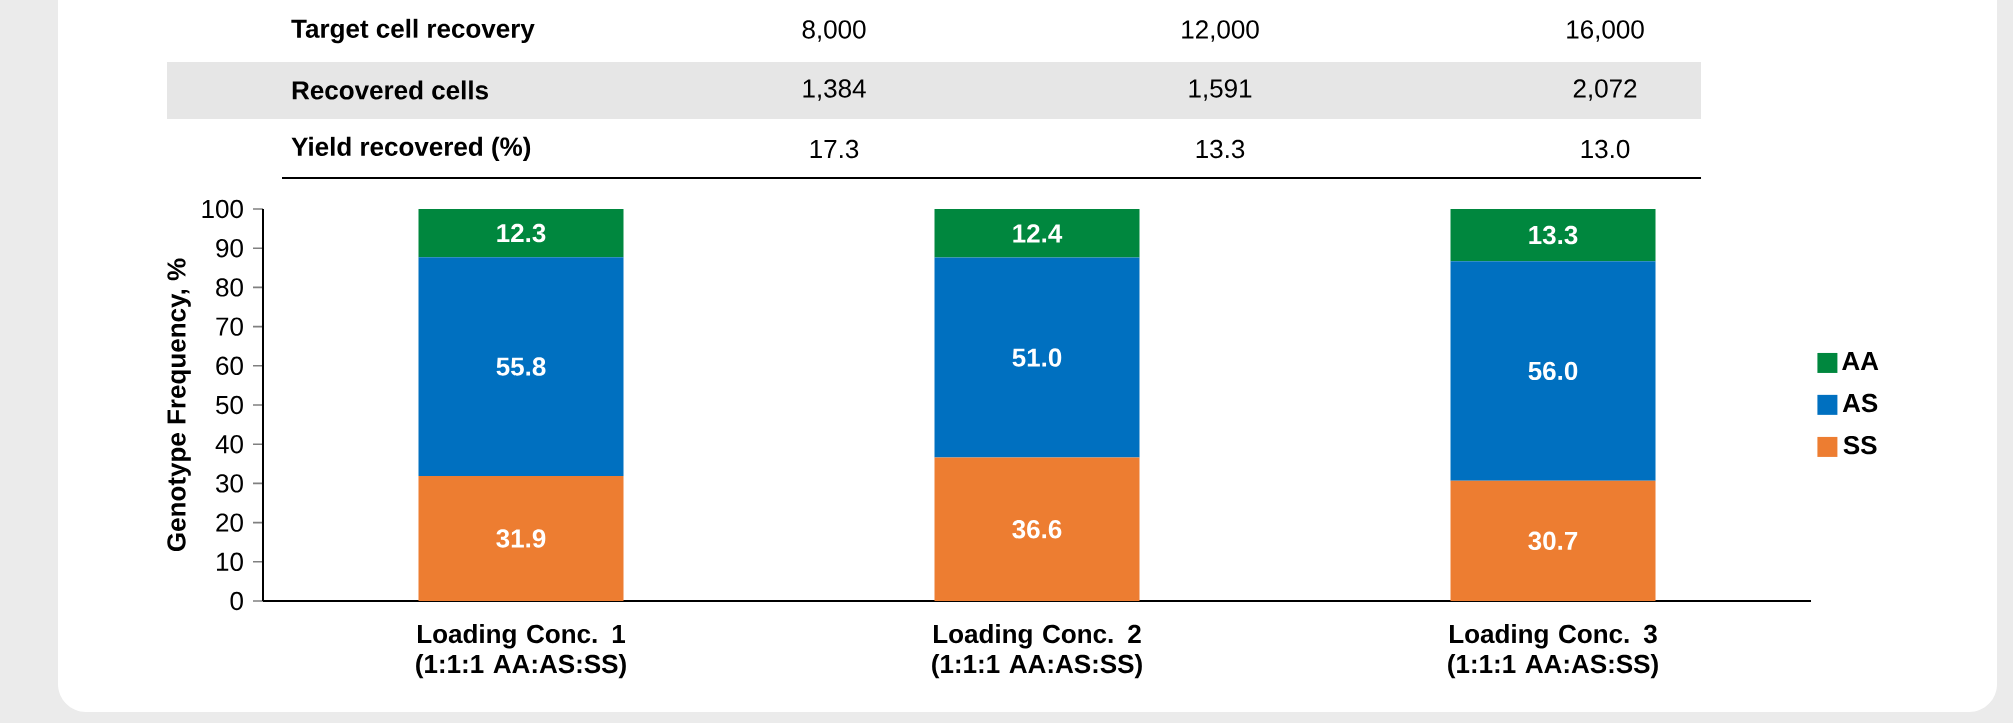 The image size is (2013, 723). Describe the element at coordinates (229, 522) in the screenshot. I see `y-tick-label: 20` at that location.